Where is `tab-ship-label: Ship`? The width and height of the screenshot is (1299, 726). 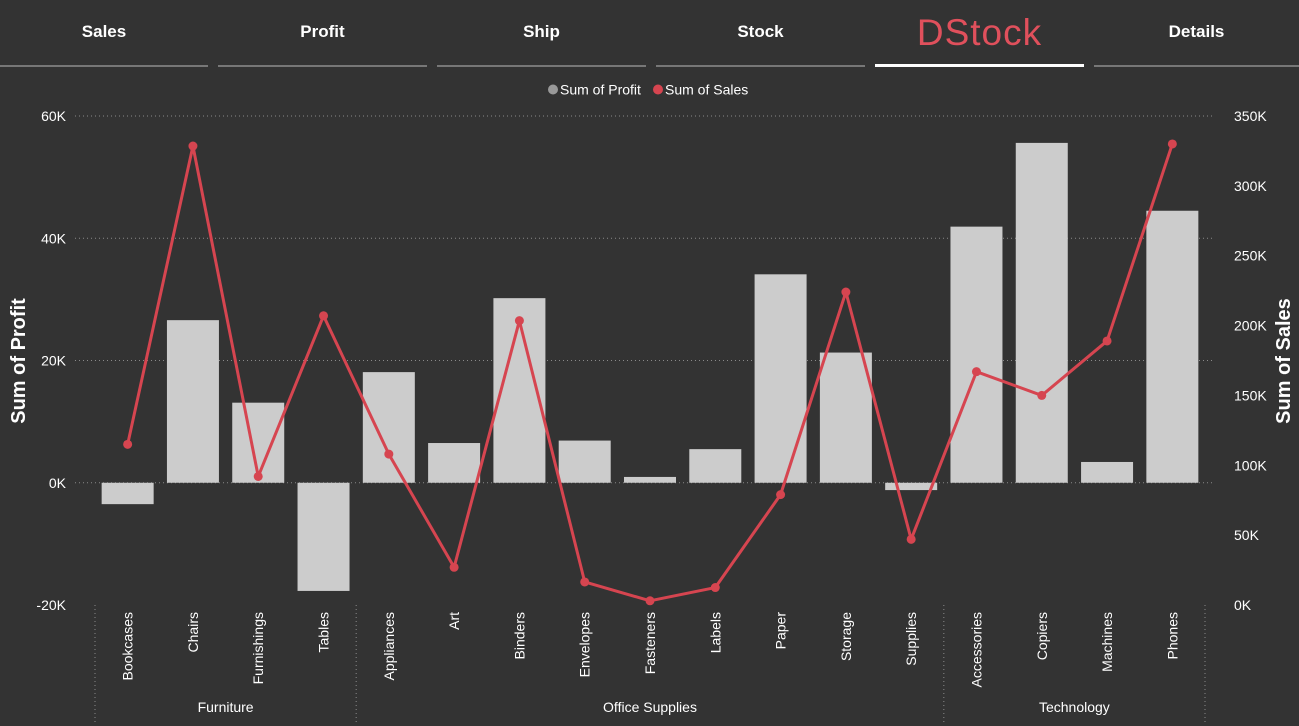 tab-ship-label: Ship is located at coordinates (541, 31).